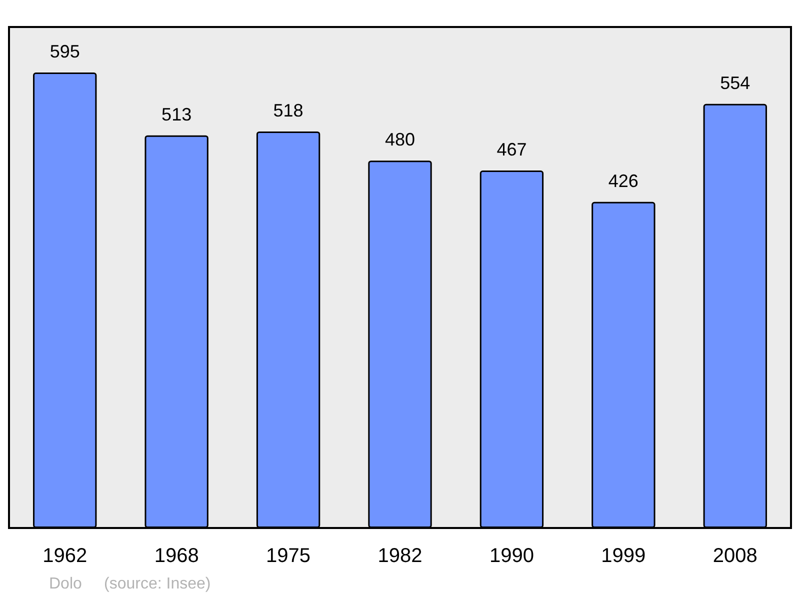  What do you see at coordinates (400, 140) in the screenshot?
I see `data-label: 480` at bounding box center [400, 140].